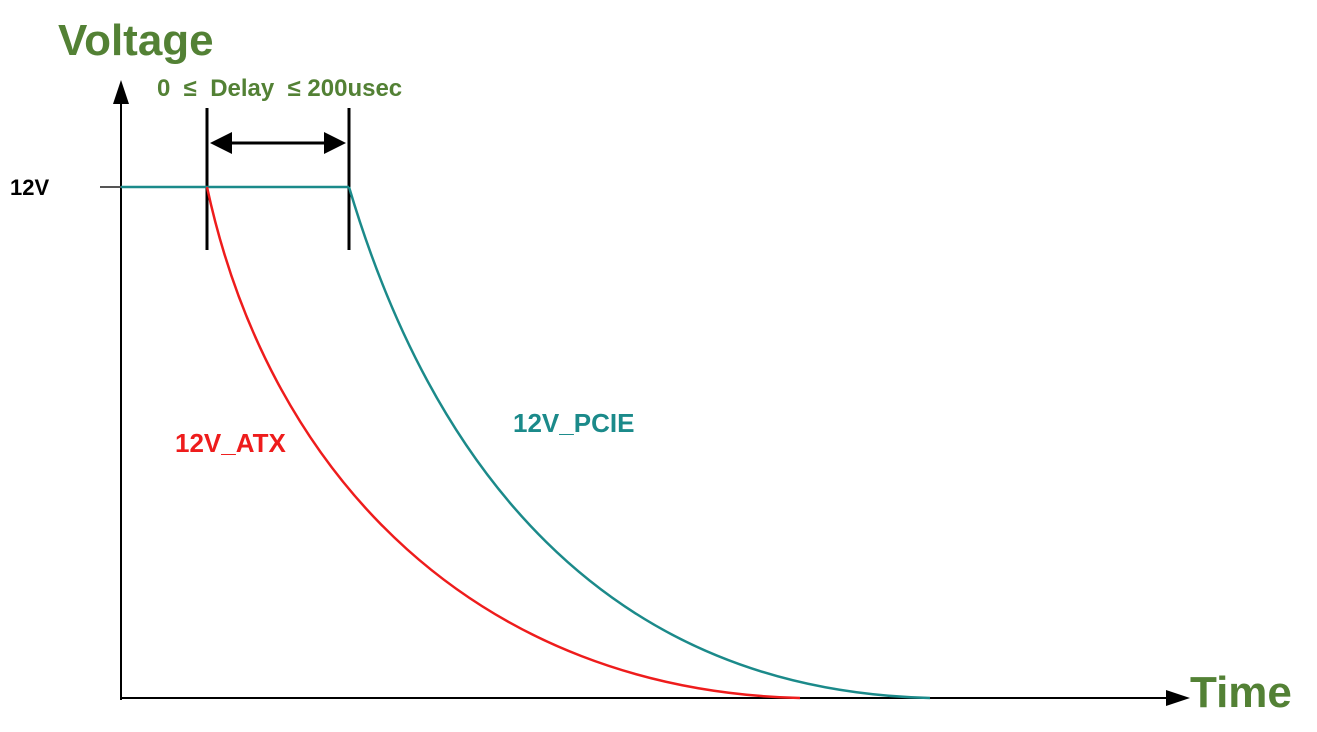 The height and width of the screenshot is (732, 1317). Describe the element at coordinates (221, 143) in the screenshot. I see `delay-arrow-left-icon` at that location.